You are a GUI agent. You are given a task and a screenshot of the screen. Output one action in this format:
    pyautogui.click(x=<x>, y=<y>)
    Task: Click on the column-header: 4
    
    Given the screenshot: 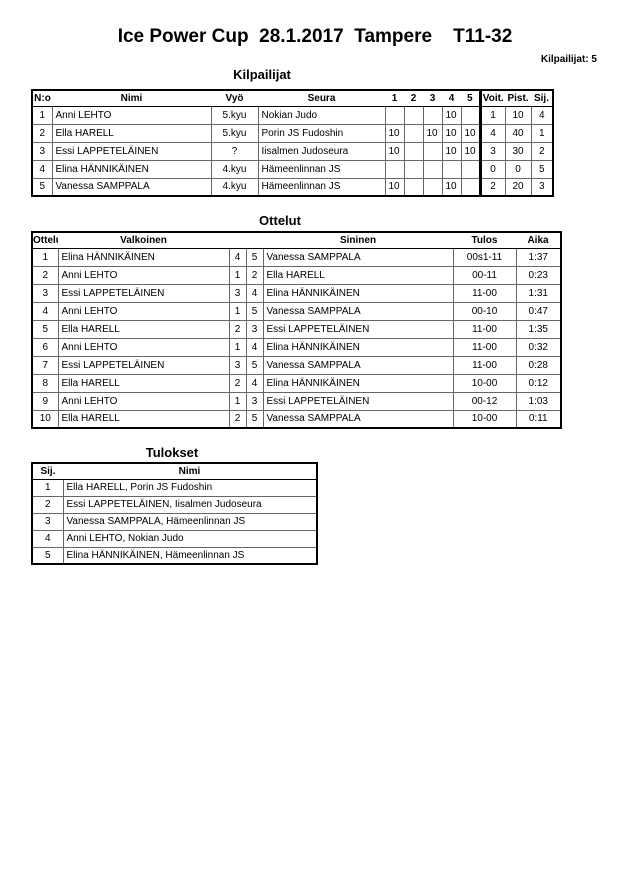 What is the action you would take?
    pyautogui.click(x=451, y=98)
    